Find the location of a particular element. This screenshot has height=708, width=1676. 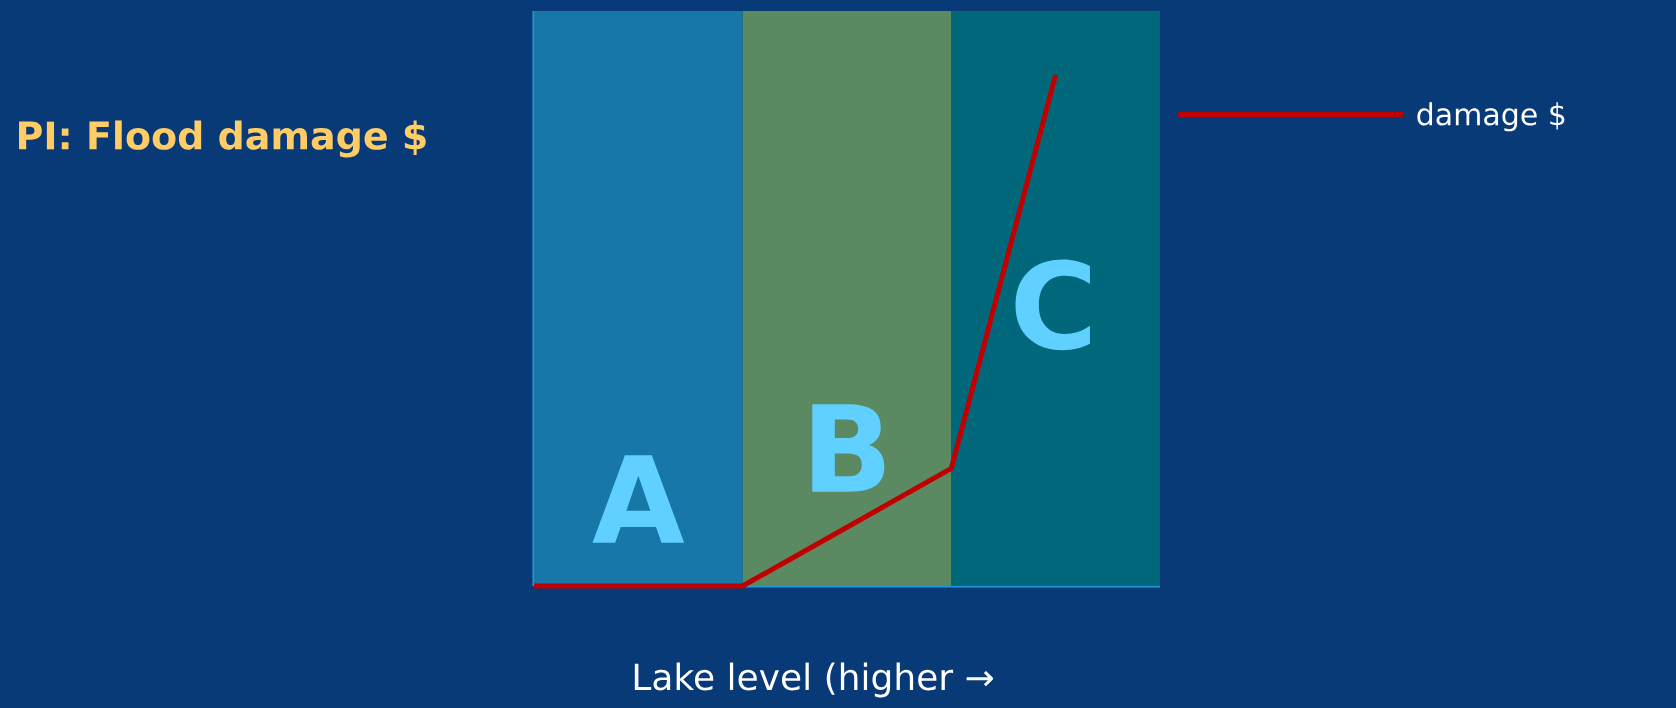

annotation: A is located at coordinates (638, 499).